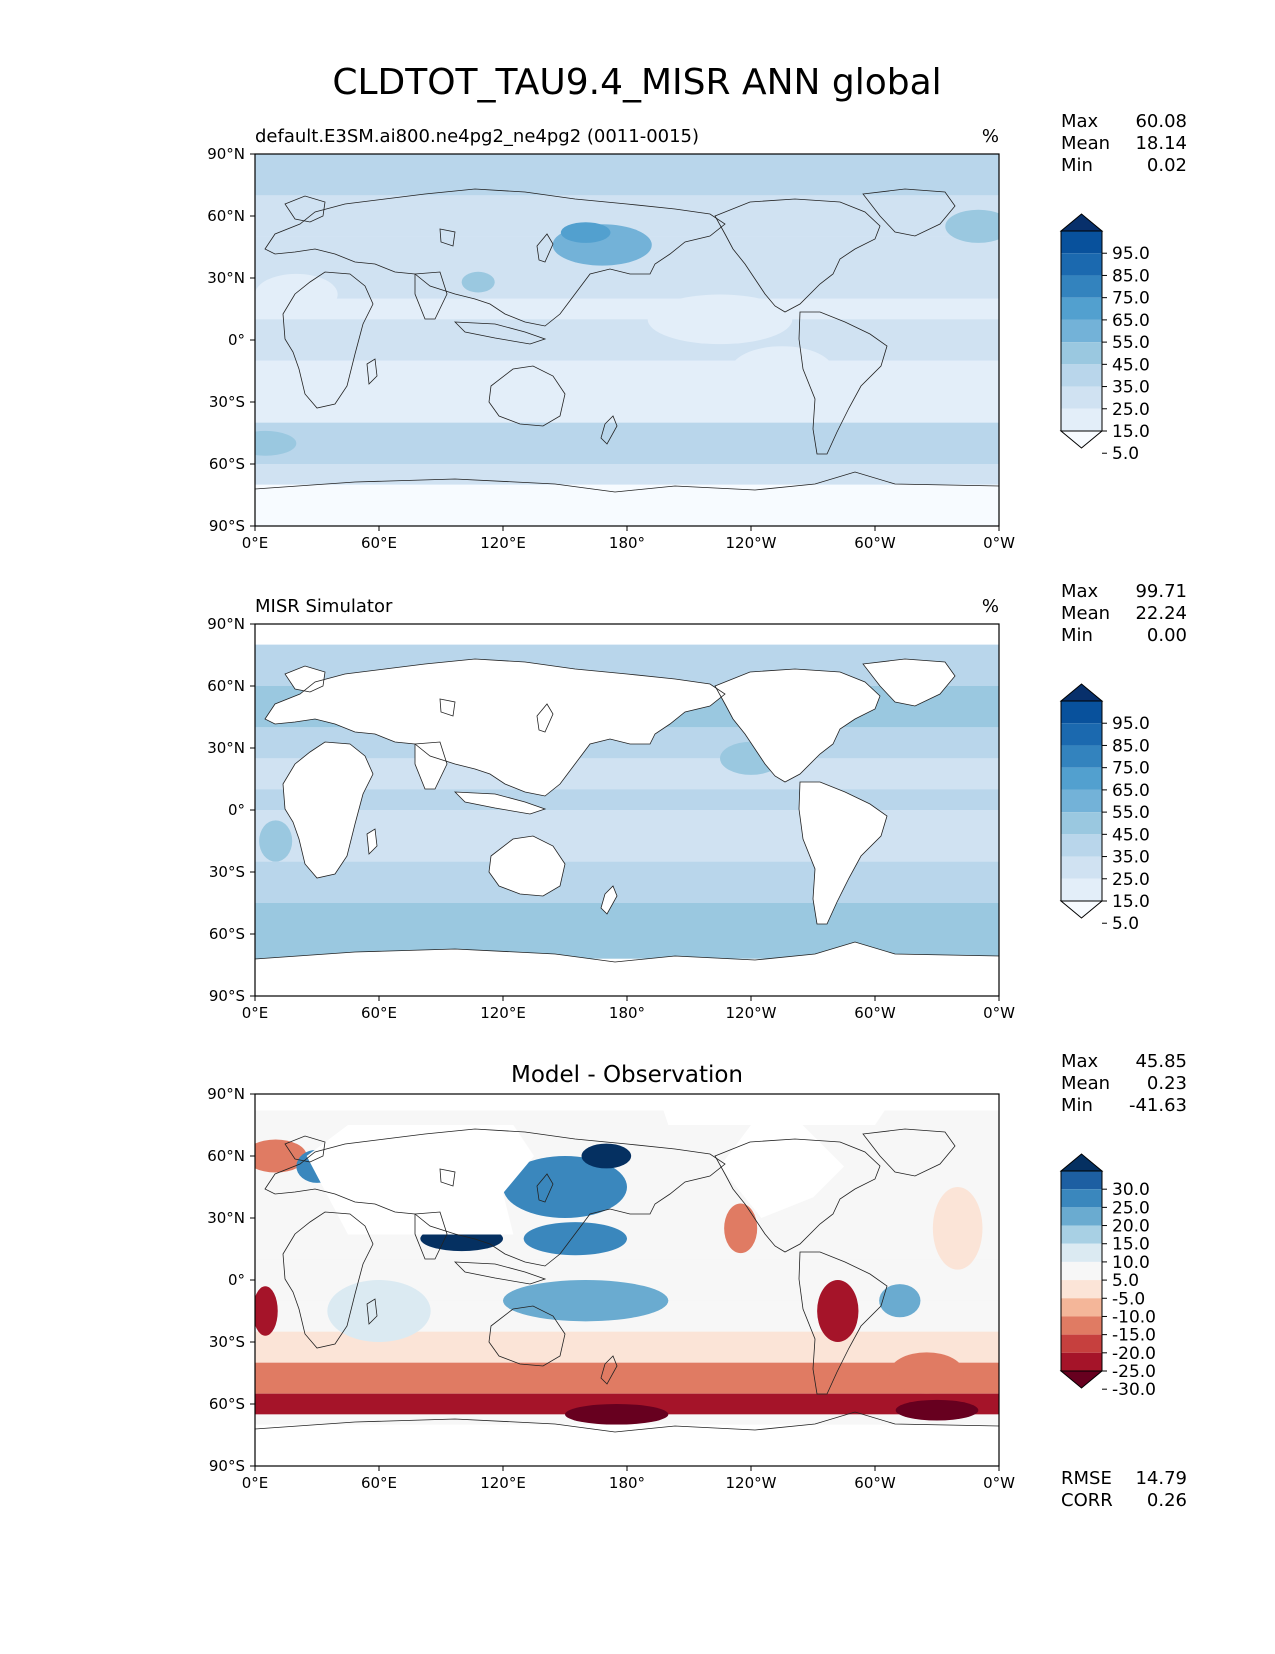 This screenshot has height=1654, width=1275. What do you see at coordinates (1134, 1390) in the screenshot?
I see `colorbar-tick-label: -30.0` at bounding box center [1134, 1390].